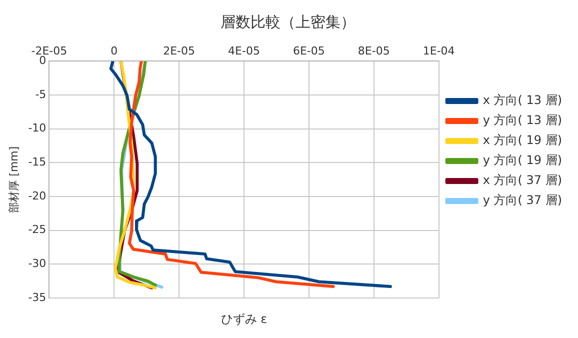 The image size is (578, 338). What do you see at coordinates (288, 21) in the screenshot?
I see `chart-title: 層数比較（上密集）` at bounding box center [288, 21].